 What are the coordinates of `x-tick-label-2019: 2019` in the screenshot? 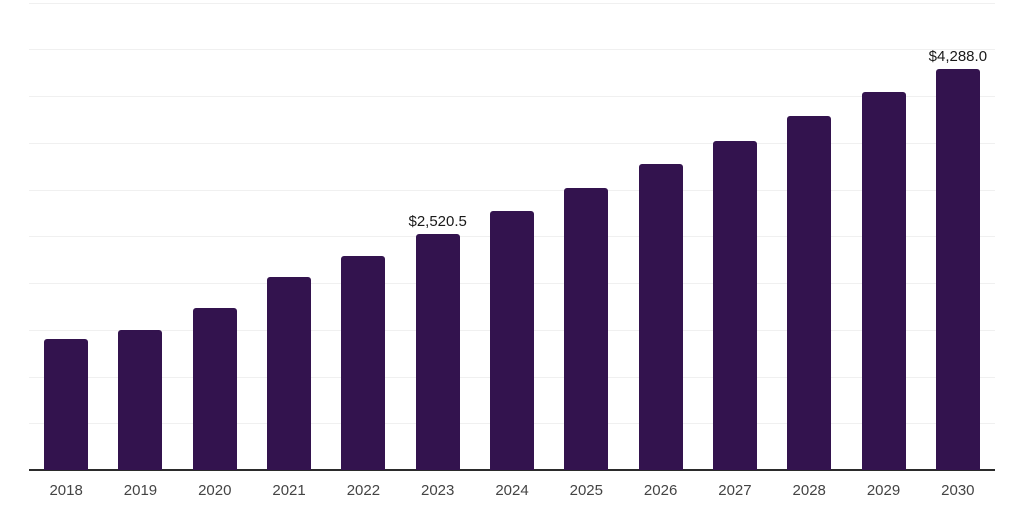 It's located at (140, 490).